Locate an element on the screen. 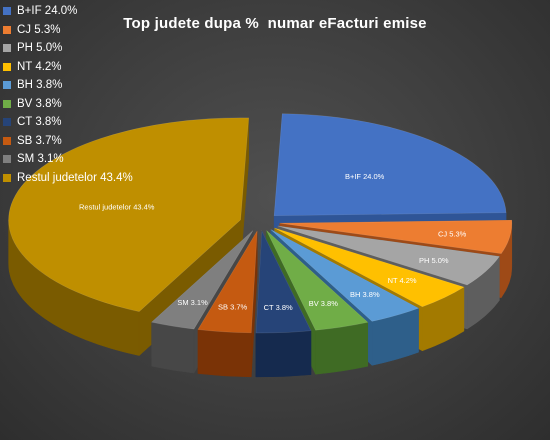 This screenshot has height=440, width=550. data-label-sm: SM 3.1% is located at coordinates (192, 302).